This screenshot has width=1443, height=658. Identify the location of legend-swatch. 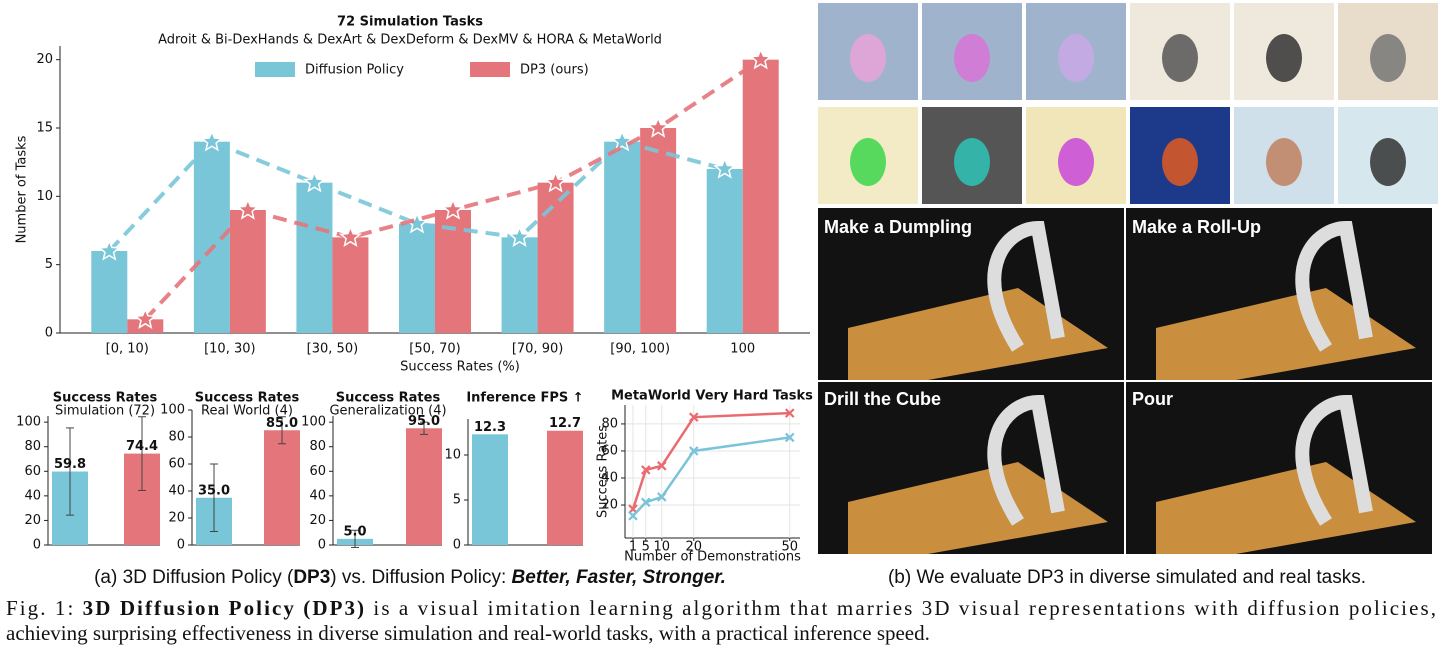
(490, 69).